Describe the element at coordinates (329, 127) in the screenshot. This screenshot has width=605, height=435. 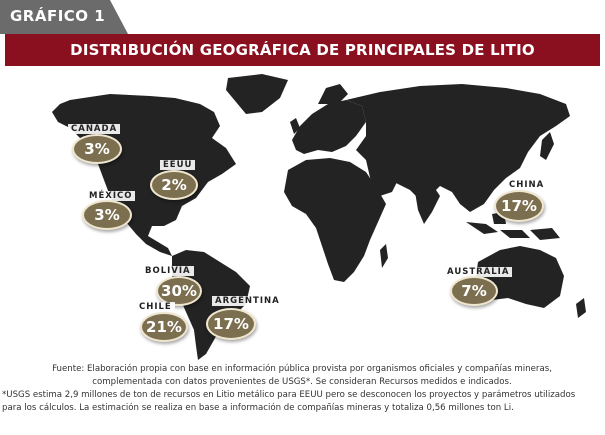
I see `europe-shape` at that location.